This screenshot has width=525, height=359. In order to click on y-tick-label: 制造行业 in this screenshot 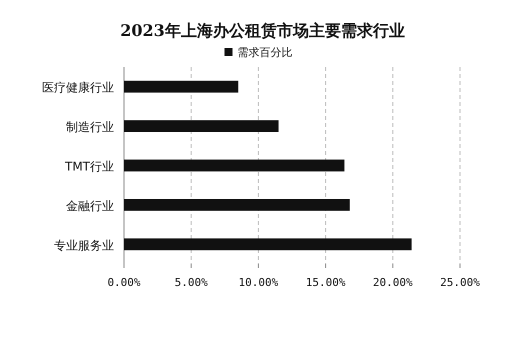, I will do `click(90, 127)`.